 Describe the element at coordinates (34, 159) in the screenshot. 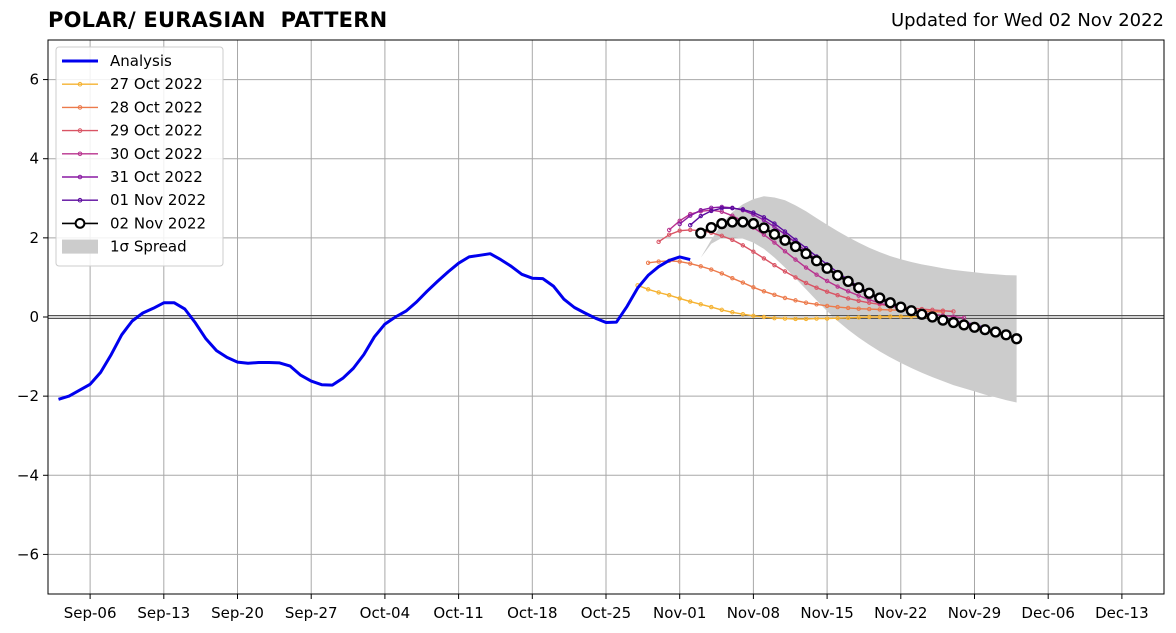

I see `y-tick-label: 4` at that location.